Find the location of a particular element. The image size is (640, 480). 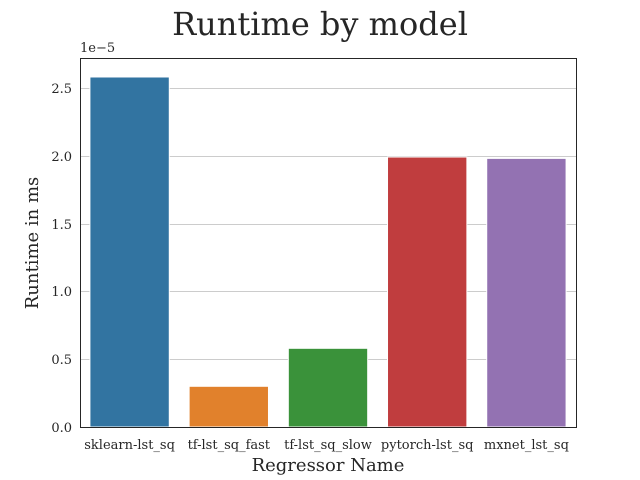

bar-tf-lst_sq_fast is located at coordinates (228, 406).